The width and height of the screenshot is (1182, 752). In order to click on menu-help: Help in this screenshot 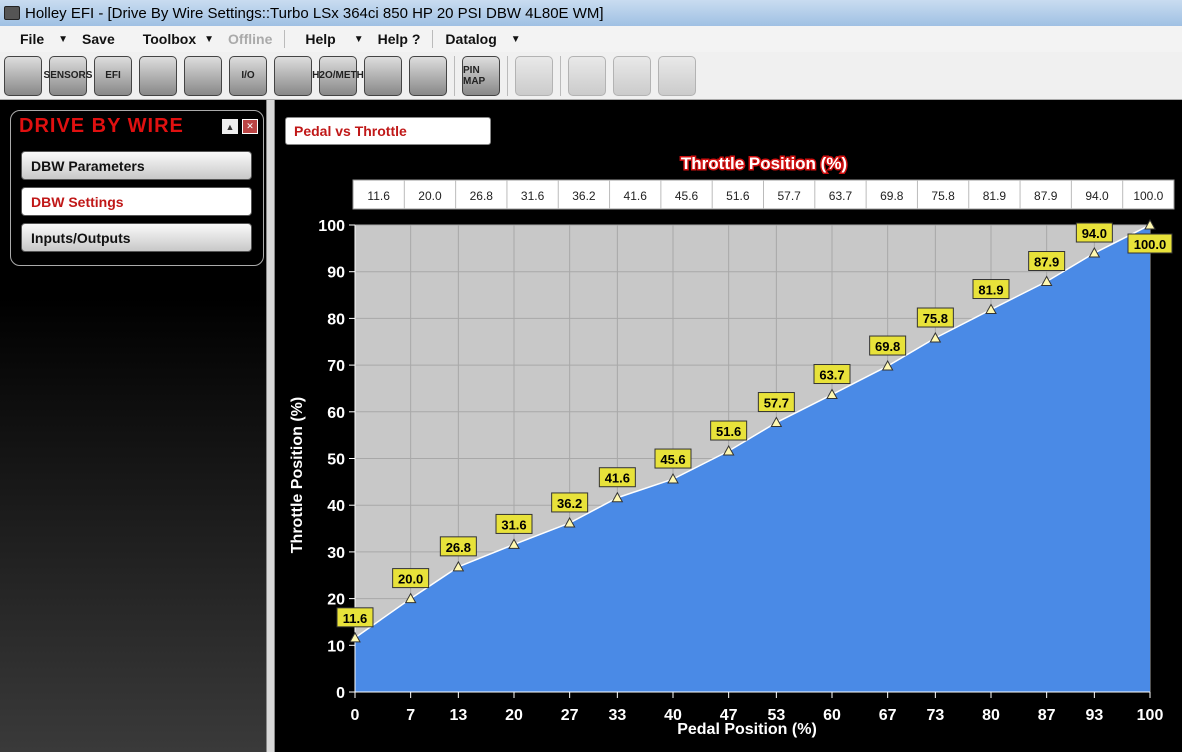, I will do `click(320, 39)`.